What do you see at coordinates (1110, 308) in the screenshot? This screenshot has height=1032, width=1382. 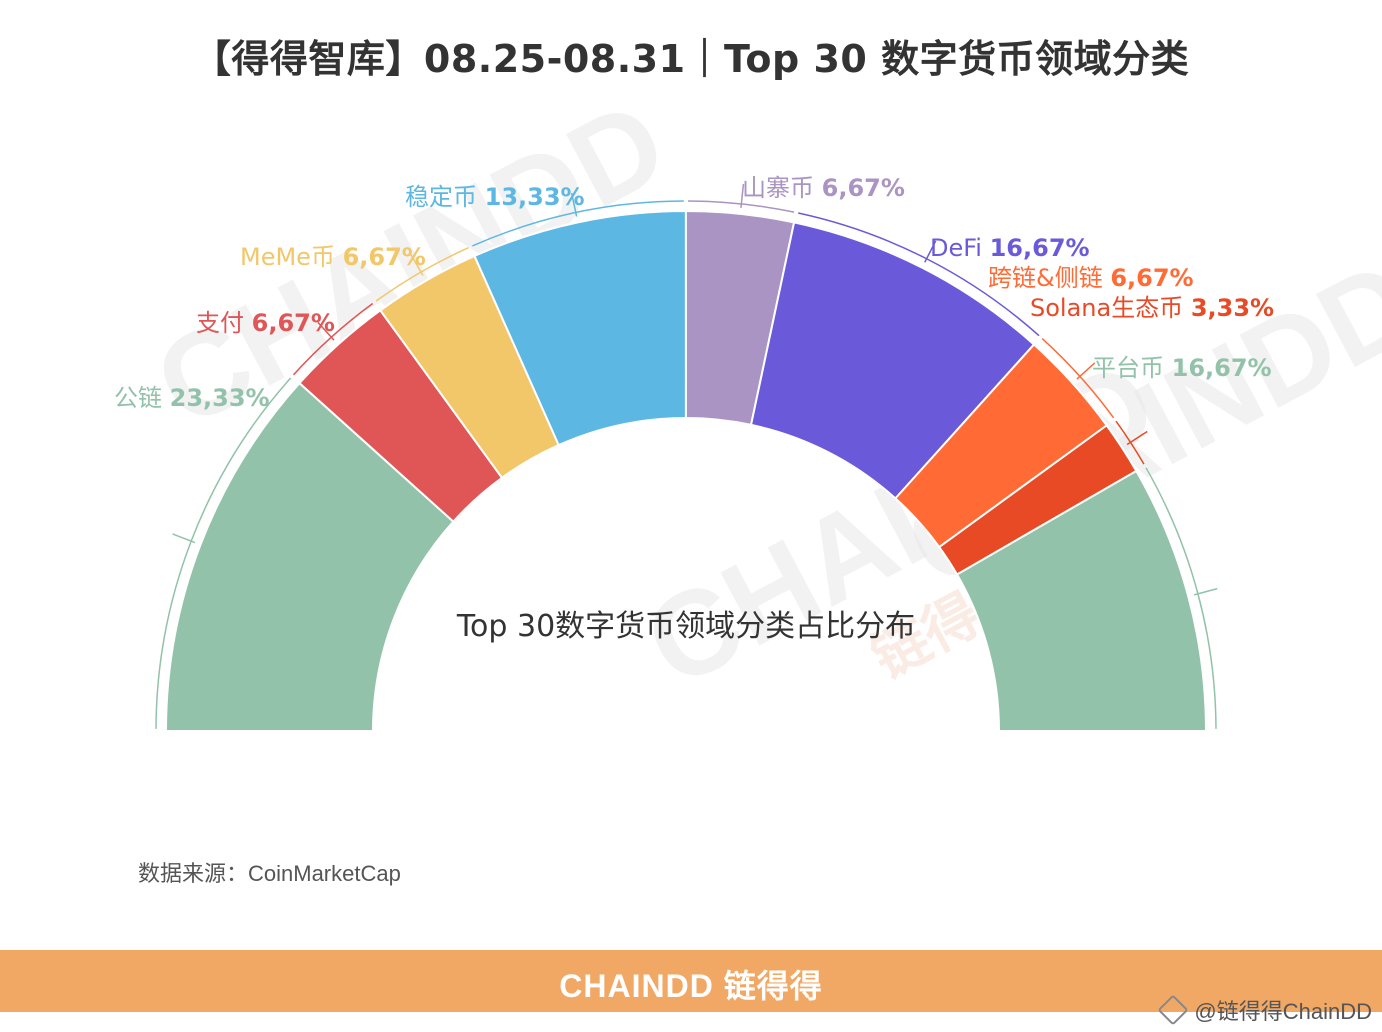 I see `slice-label-name-7: Solana生态币` at bounding box center [1110, 308].